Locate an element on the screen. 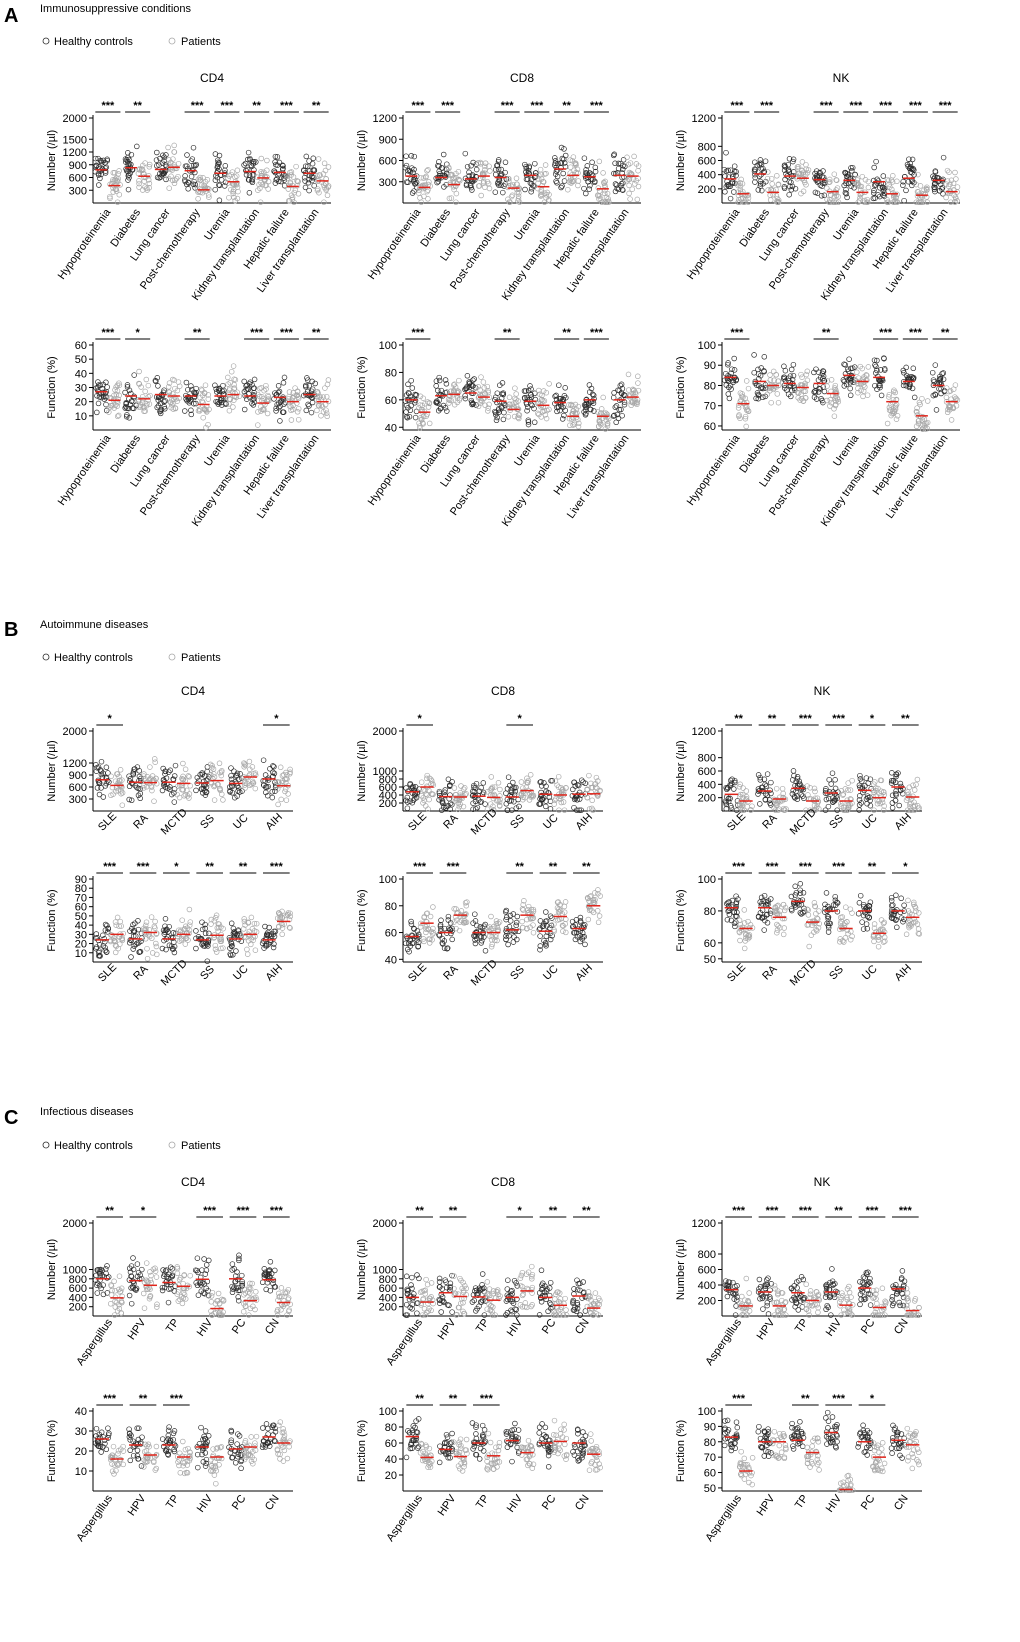 The height and width of the screenshot is (1642, 1020). x-tick-label: Uremia is located at coordinates (217, 224).